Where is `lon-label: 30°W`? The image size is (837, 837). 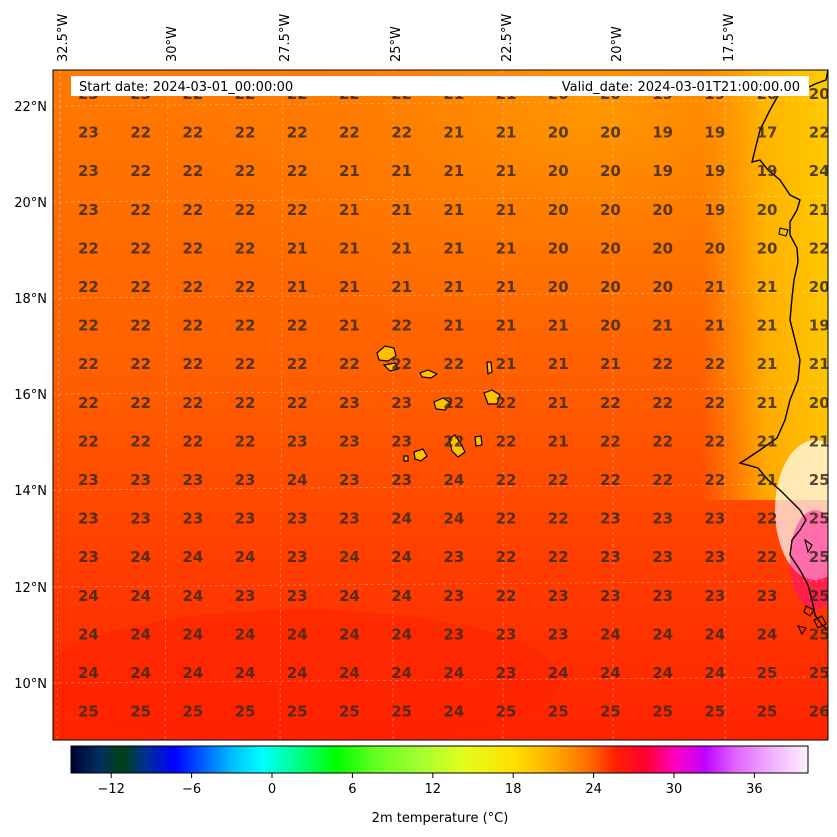
lon-label: 30°W is located at coordinates (172, 44).